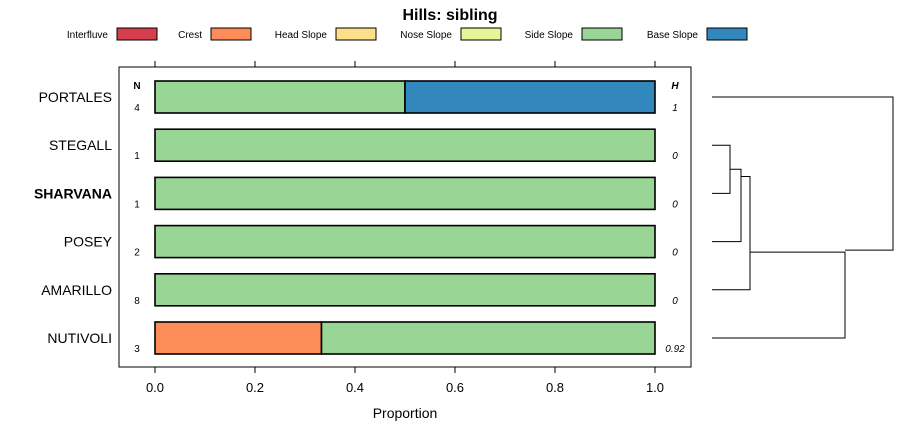 The height and width of the screenshot is (440, 900). What do you see at coordinates (426, 35) in the screenshot?
I see `legend-label: Nose Slope` at bounding box center [426, 35].